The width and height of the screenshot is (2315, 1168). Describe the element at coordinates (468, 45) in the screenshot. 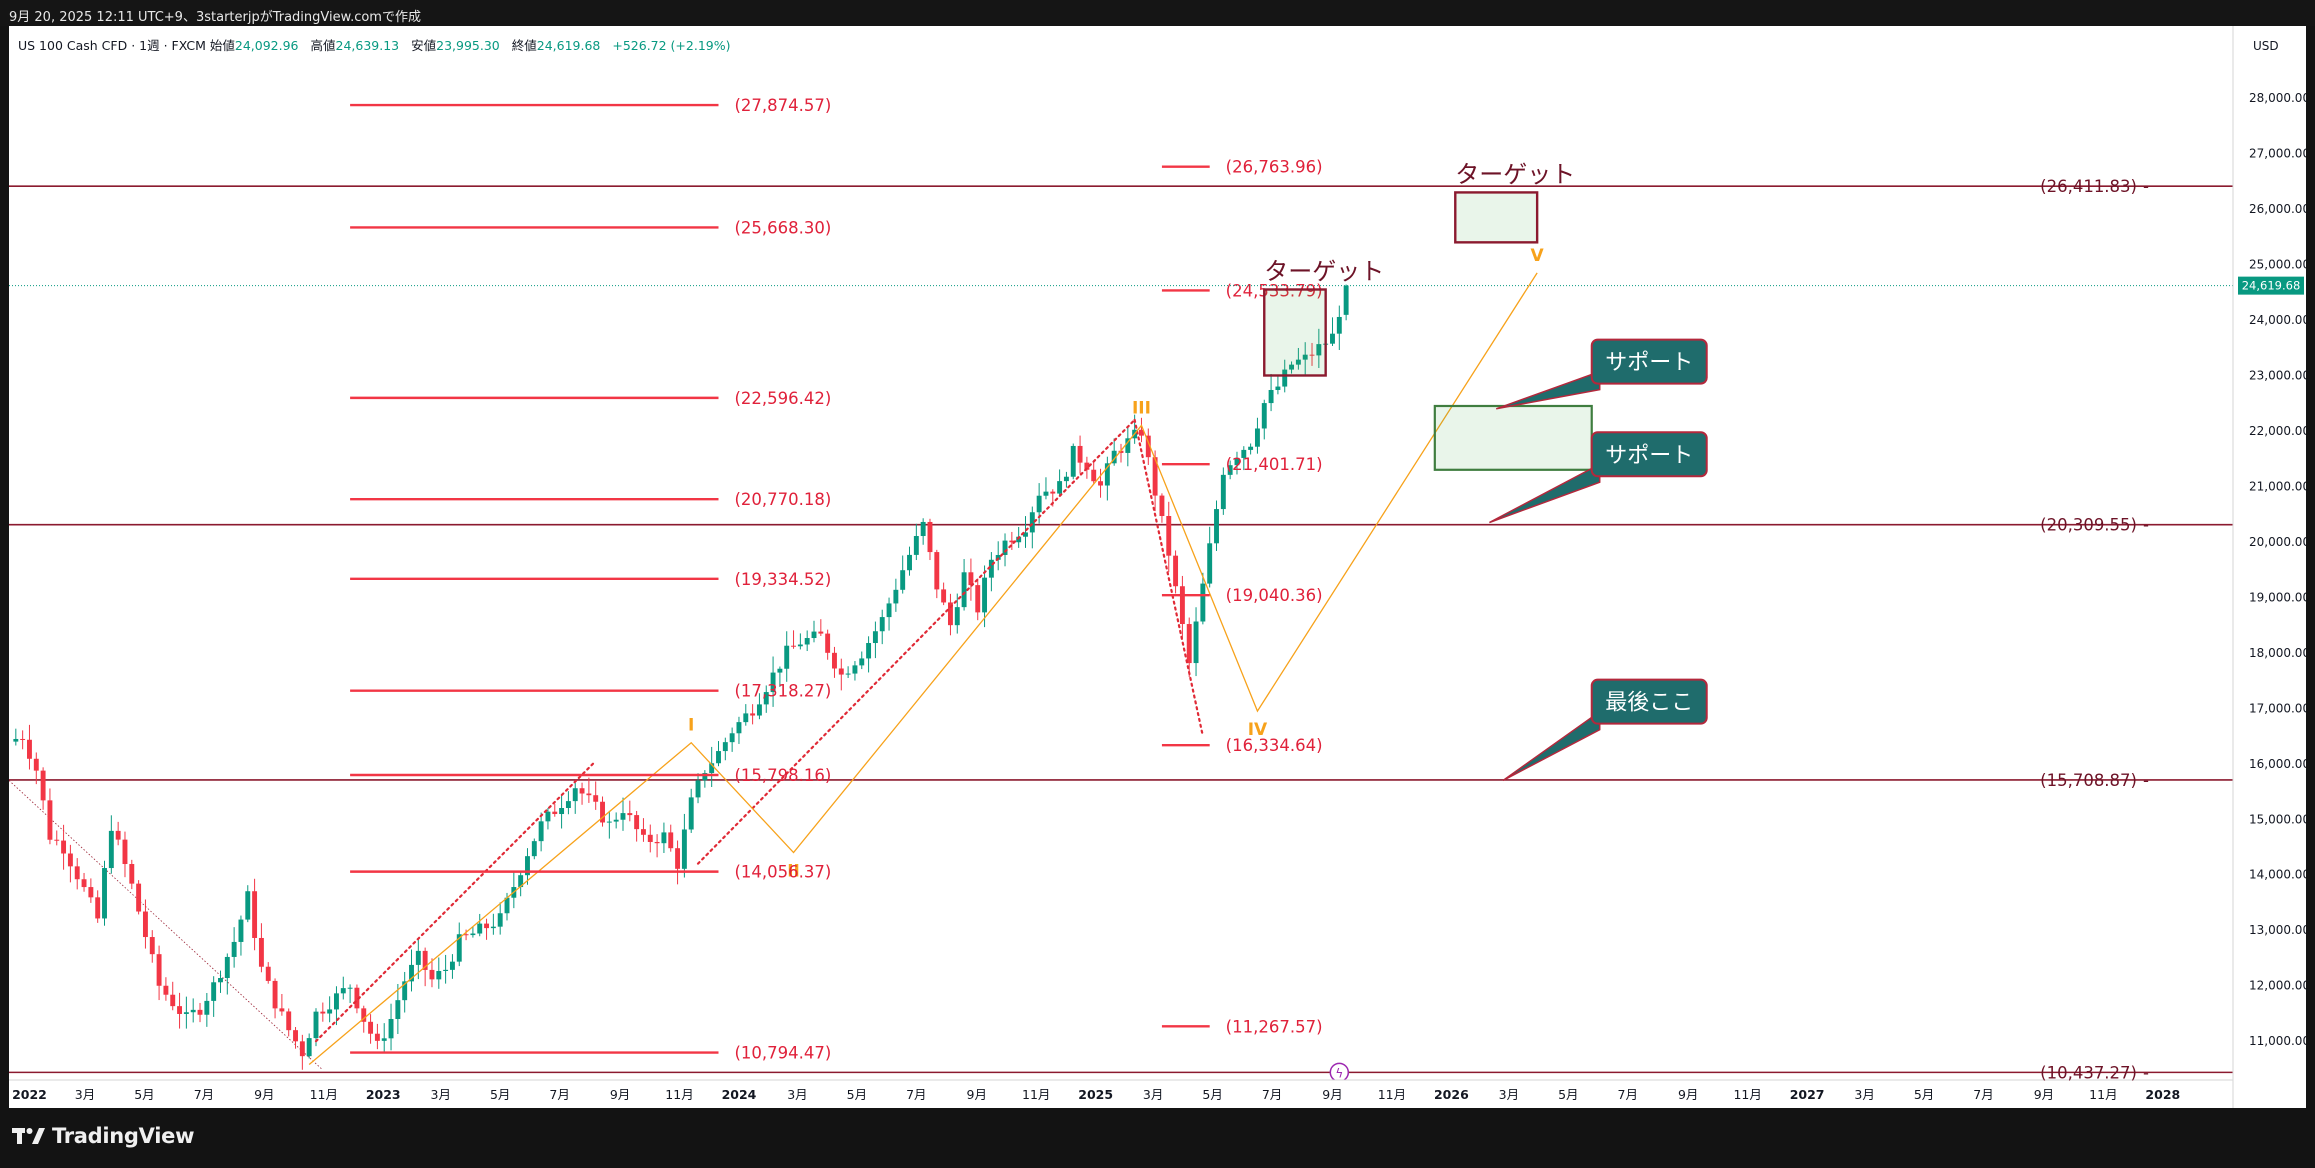

I see `low-value: 23,995.30` at that location.